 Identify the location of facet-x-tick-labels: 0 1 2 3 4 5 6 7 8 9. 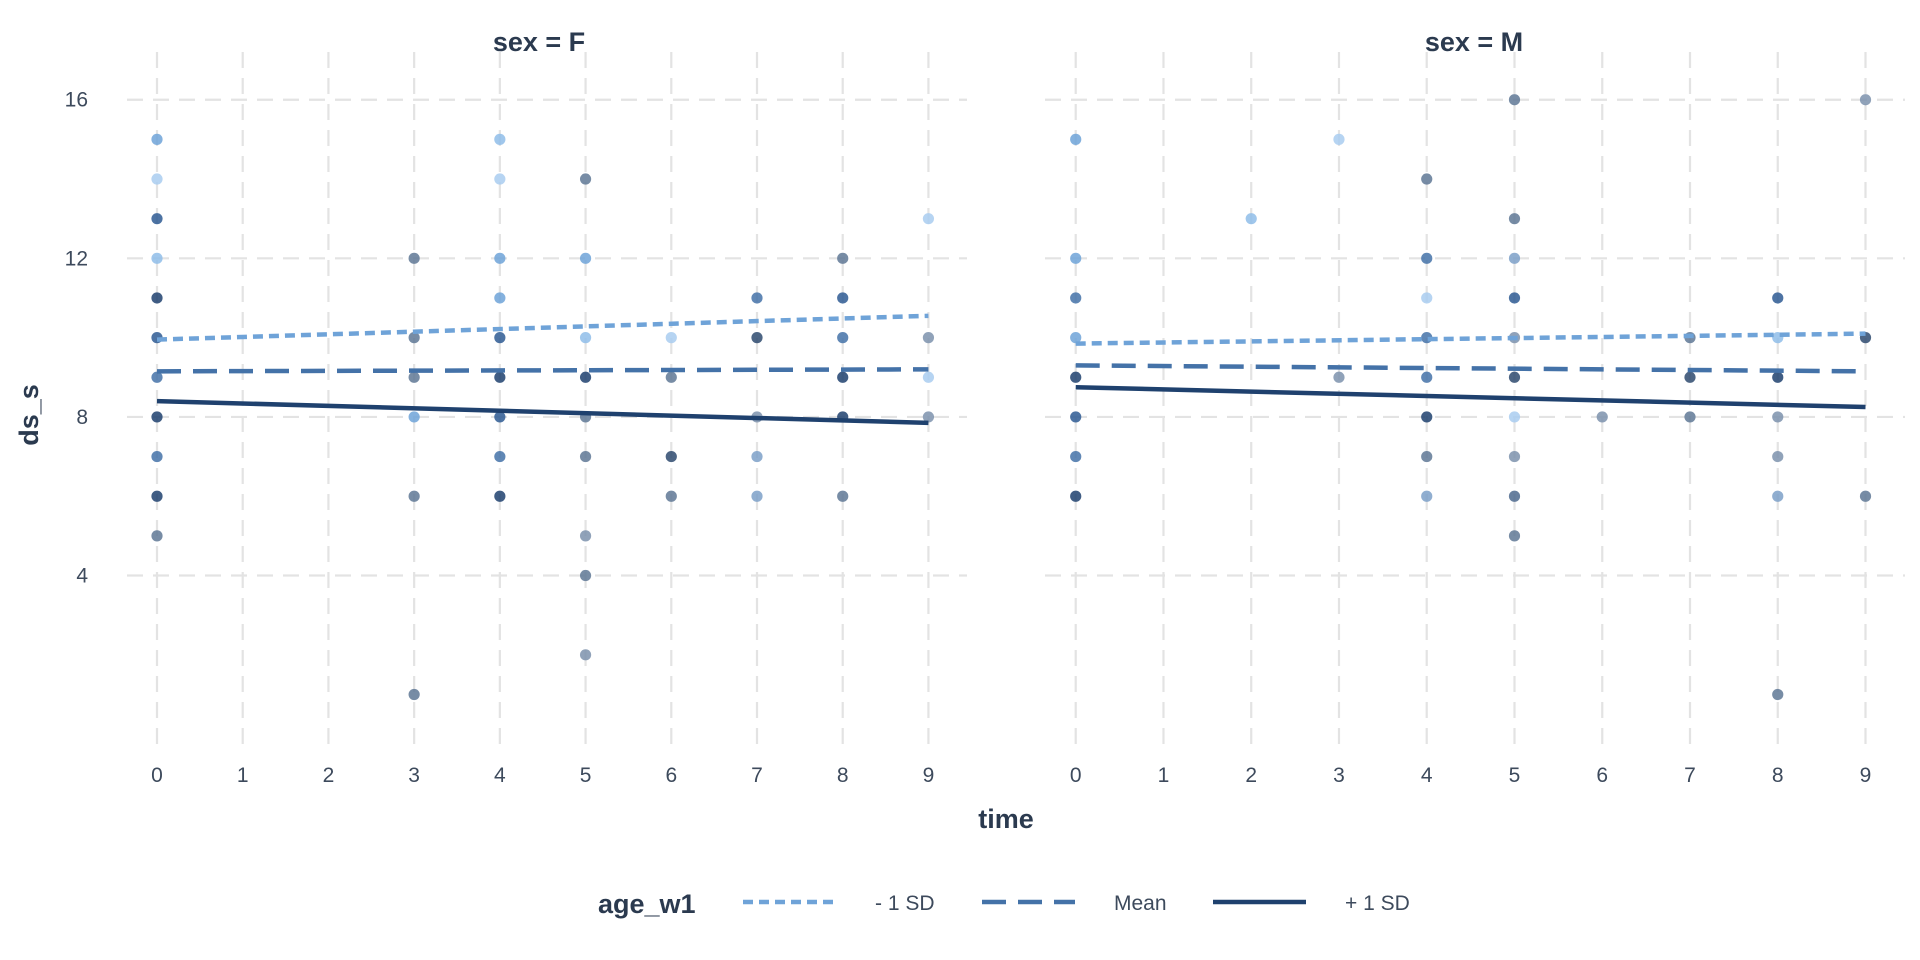
(542, 775).